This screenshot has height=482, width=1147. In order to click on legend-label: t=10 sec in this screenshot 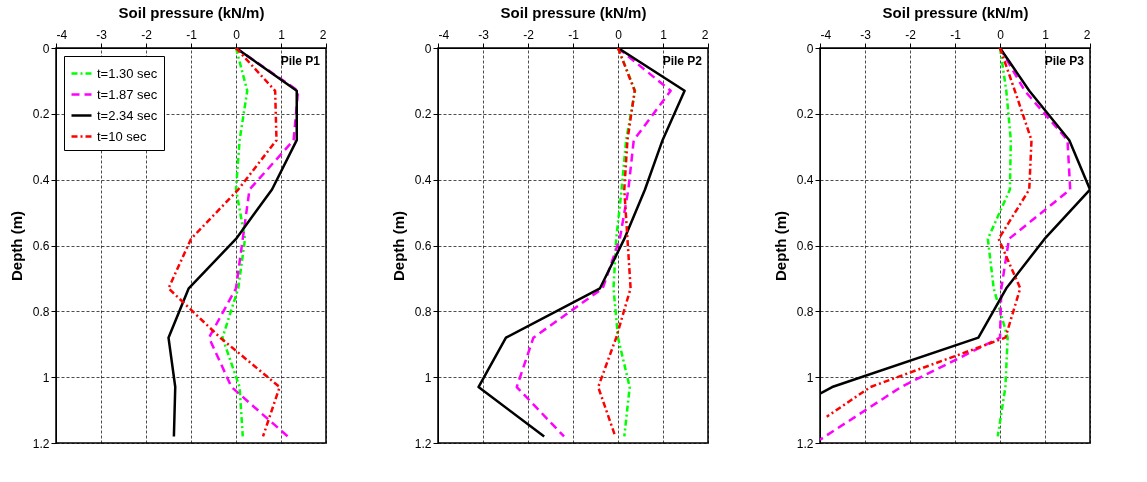, I will do `click(122, 136)`.